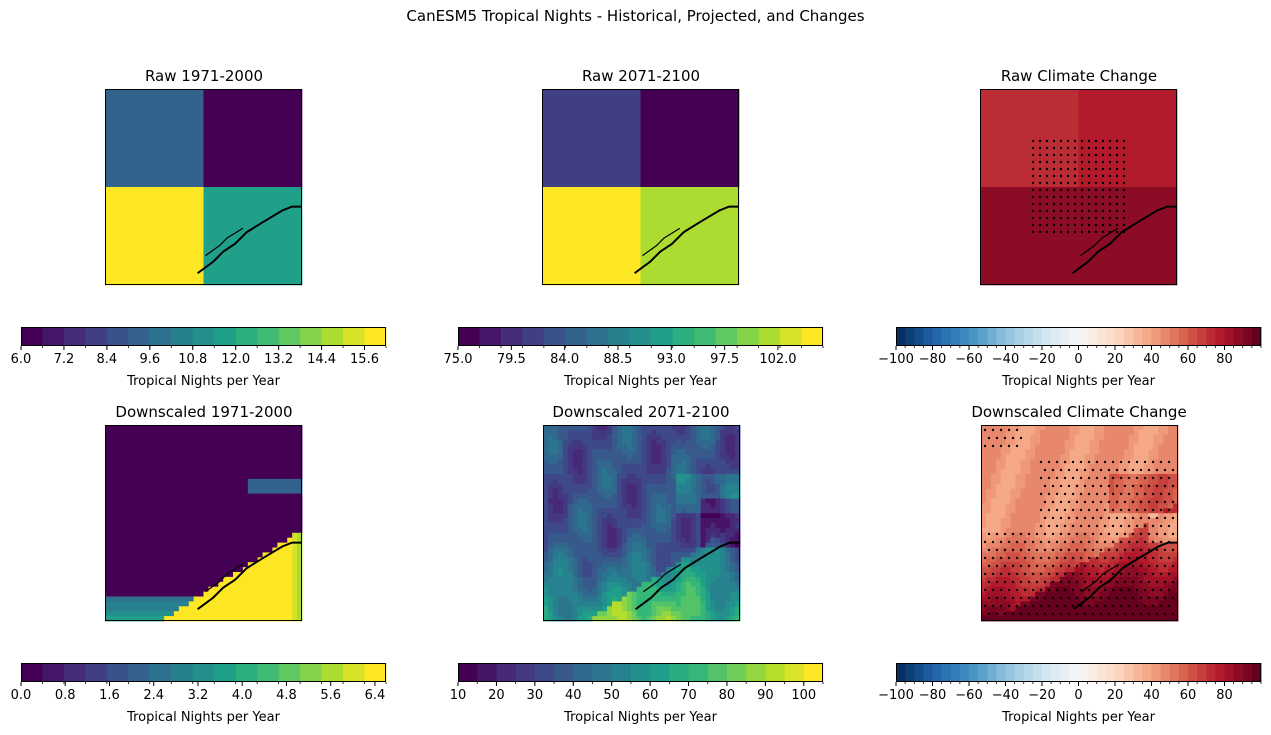  Describe the element at coordinates (225, 672) in the screenshot. I see `colorbar-segment` at that location.